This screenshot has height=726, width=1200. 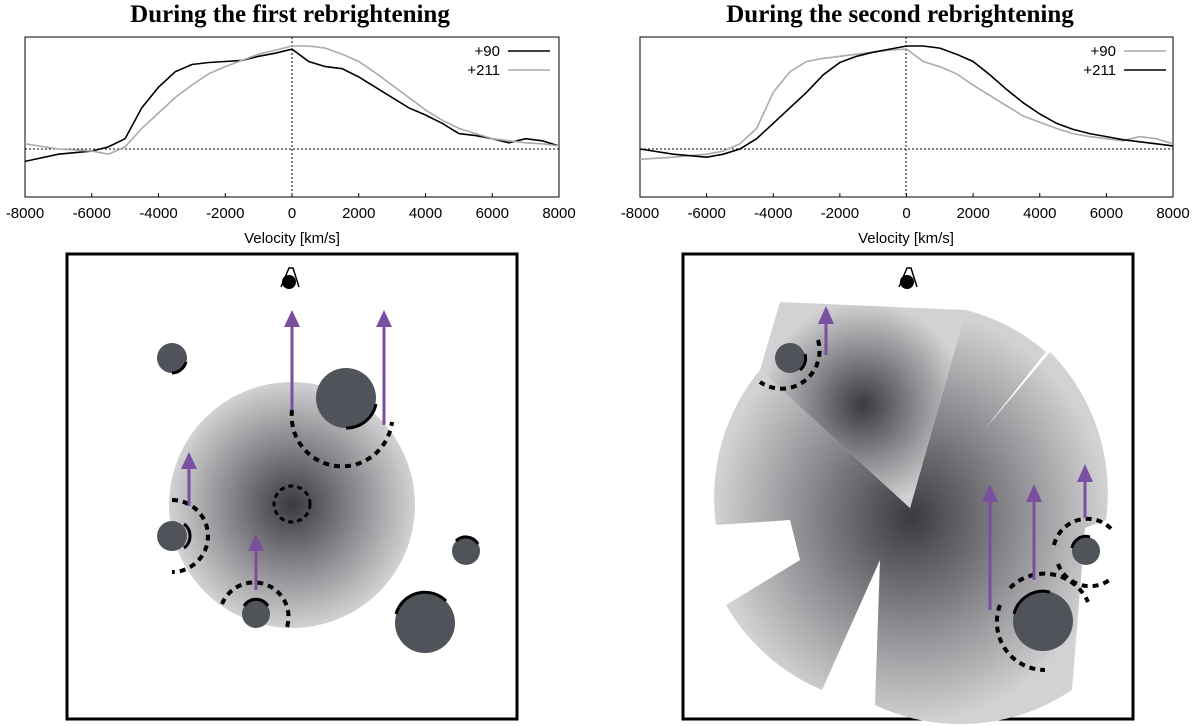 What do you see at coordinates (863, 405) in the screenshot?
I see `emission-region-wedge` at bounding box center [863, 405].